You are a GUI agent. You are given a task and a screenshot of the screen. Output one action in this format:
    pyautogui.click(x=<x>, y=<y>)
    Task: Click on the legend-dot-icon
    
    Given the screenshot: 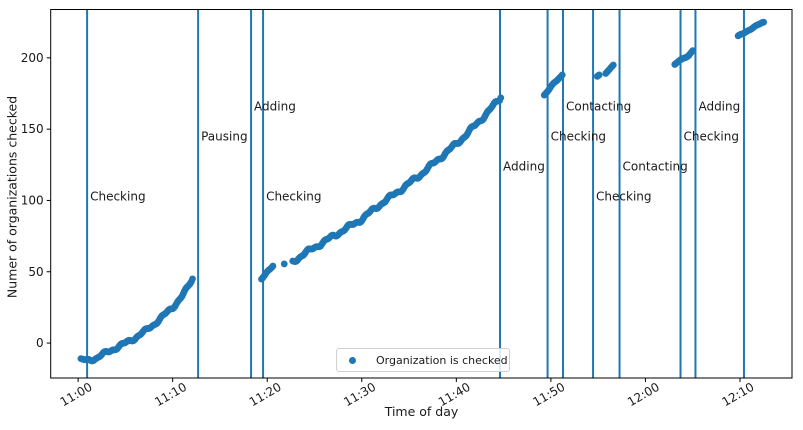 What is the action you would take?
    pyautogui.click(x=352, y=360)
    